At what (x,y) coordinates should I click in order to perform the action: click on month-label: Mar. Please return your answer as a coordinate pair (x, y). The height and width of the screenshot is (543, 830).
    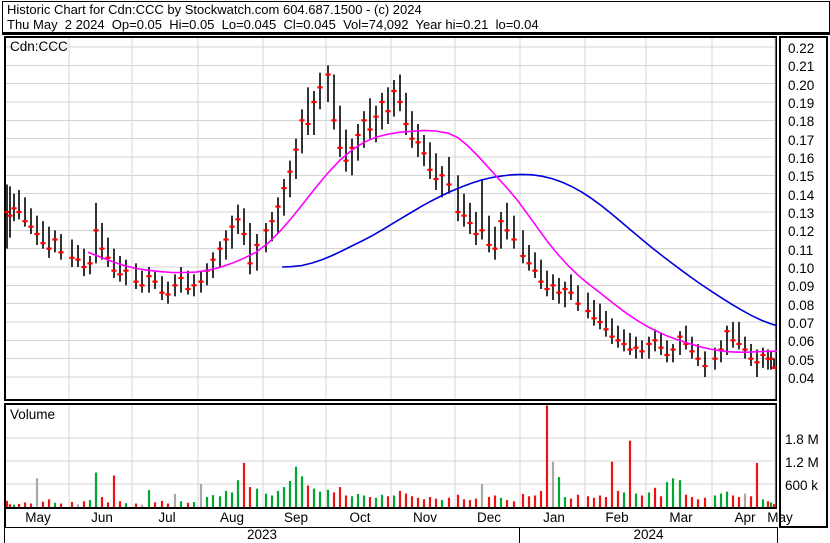
    Looking at the image, I should click on (681, 517).